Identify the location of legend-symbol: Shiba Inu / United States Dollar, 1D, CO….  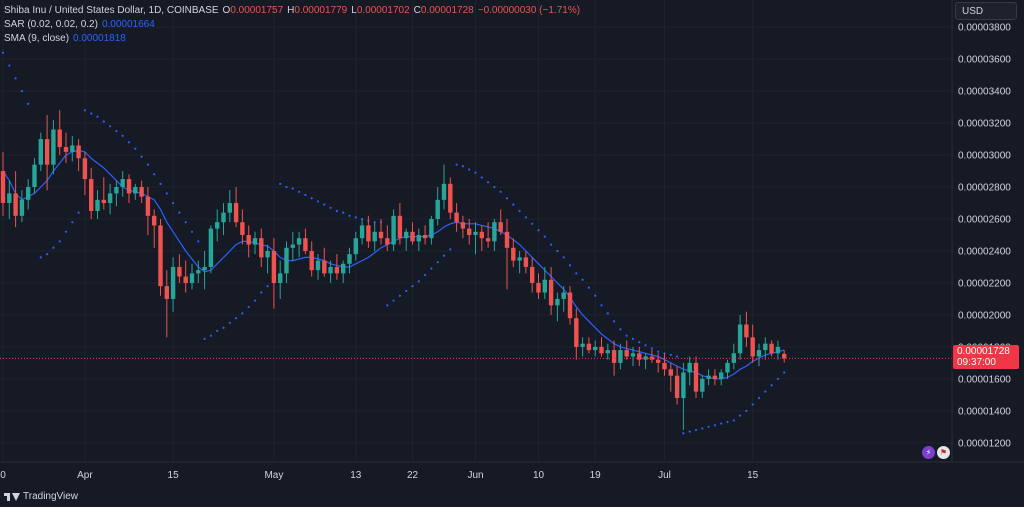
(111, 10).